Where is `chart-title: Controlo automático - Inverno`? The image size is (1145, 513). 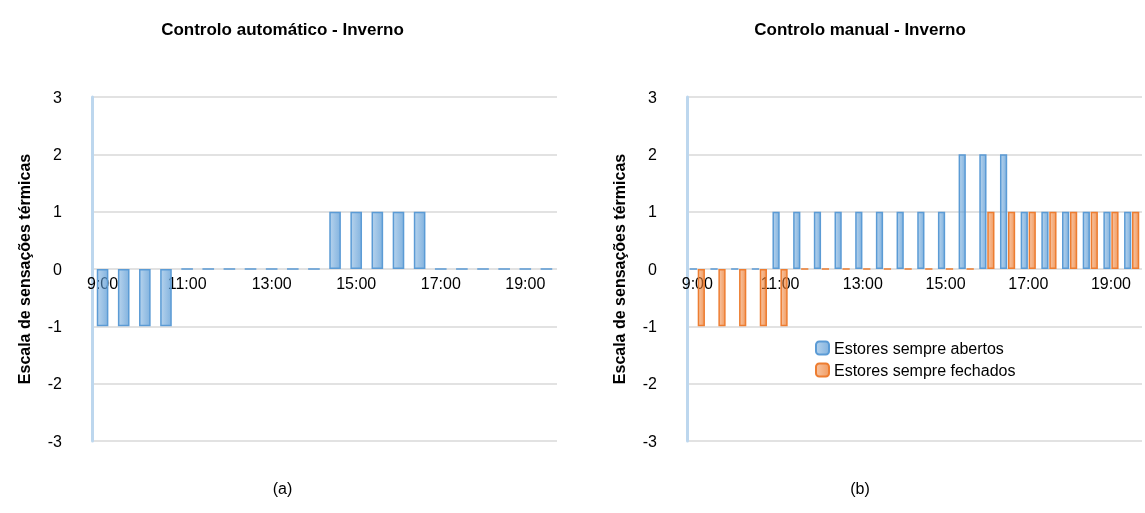 chart-title: Controlo automático - Inverno is located at coordinates (282, 29).